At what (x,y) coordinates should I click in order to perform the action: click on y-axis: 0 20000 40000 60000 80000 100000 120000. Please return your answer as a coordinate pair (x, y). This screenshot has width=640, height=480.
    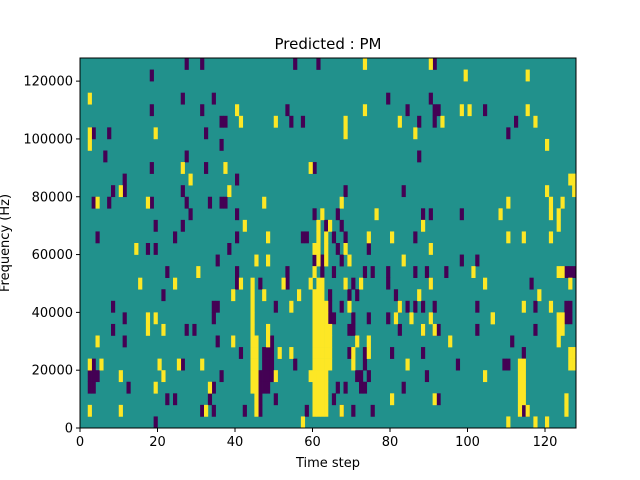
    Looking at the image, I should click on (51, 256).